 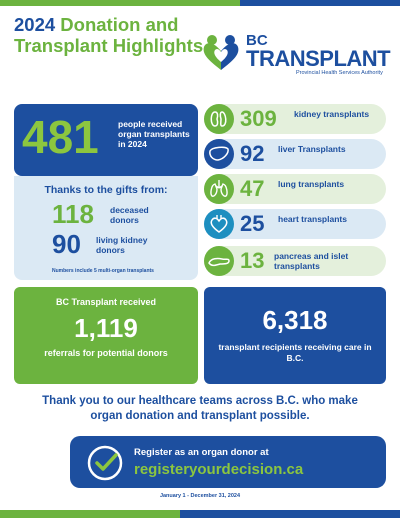 What do you see at coordinates (257, 40) in the screenshot?
I see `logo-line1: BC` at bounding box center [257, 40].